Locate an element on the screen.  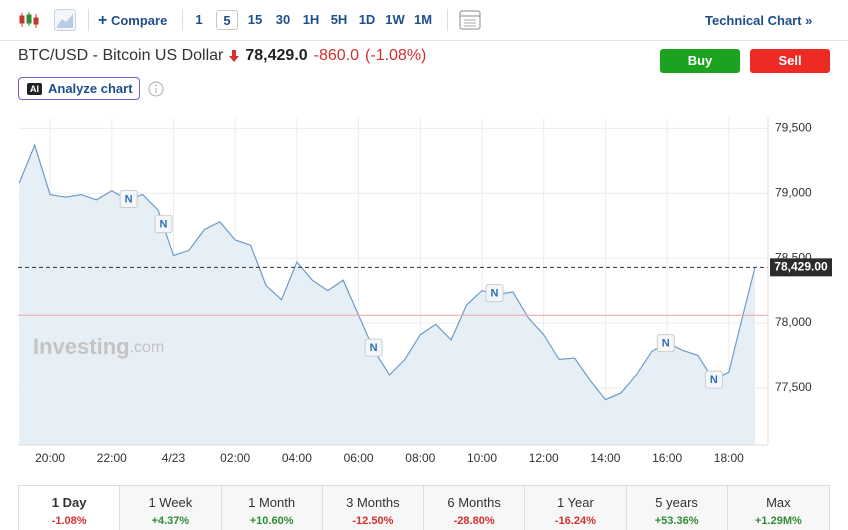
info-icon is located at coordinates (156, 89).